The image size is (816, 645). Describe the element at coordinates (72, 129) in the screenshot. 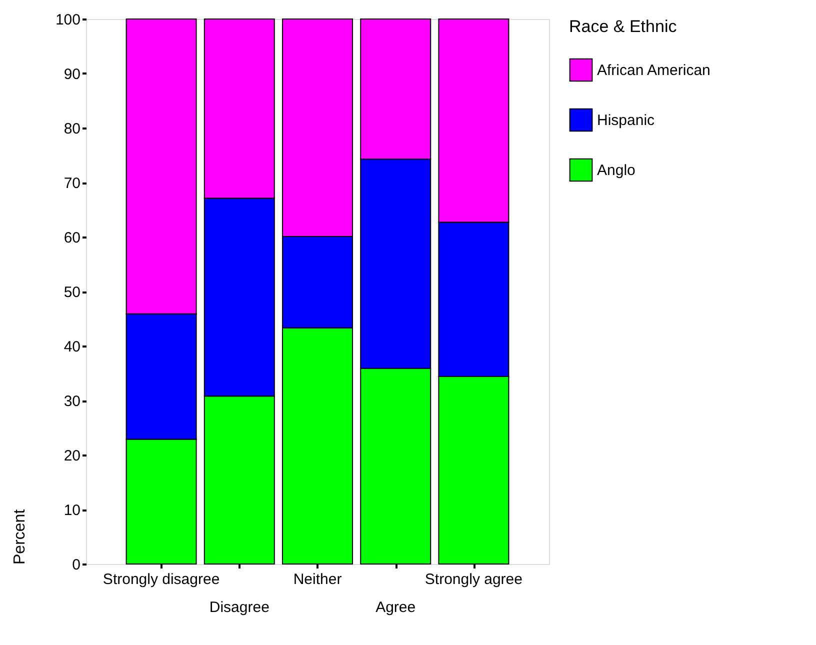

I see `y-tick-label: 80` at that location.